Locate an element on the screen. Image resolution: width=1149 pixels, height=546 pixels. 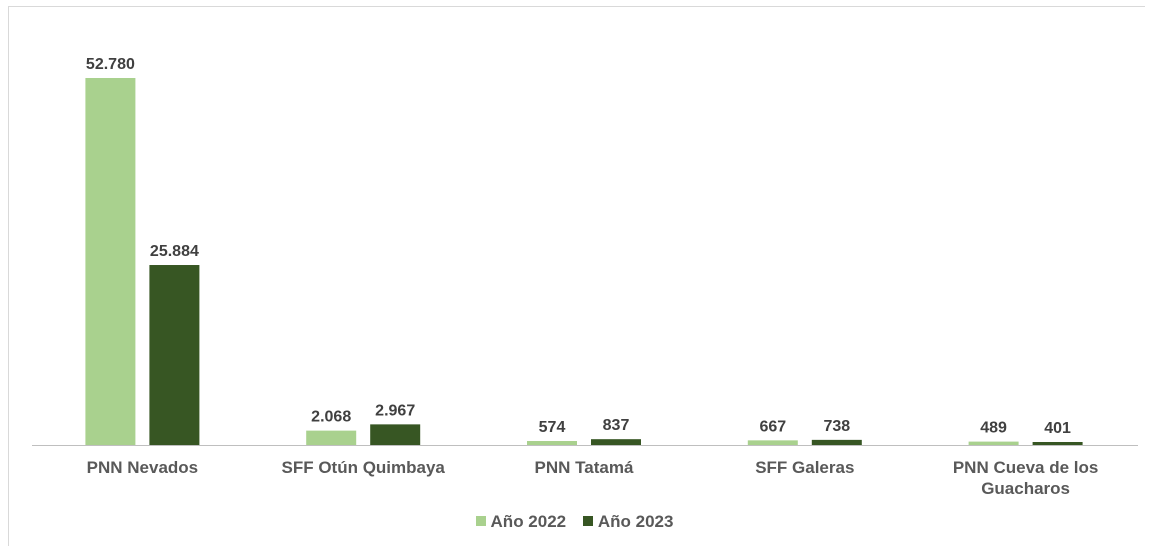
legend-label-2023: Año 2023 is located at coordinates (635, 521).